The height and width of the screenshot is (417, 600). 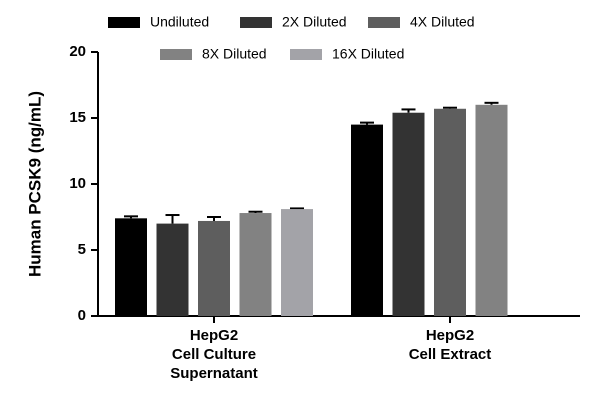 I want to click on legend-label: 2X Diluted, so click(x=314, y=22).